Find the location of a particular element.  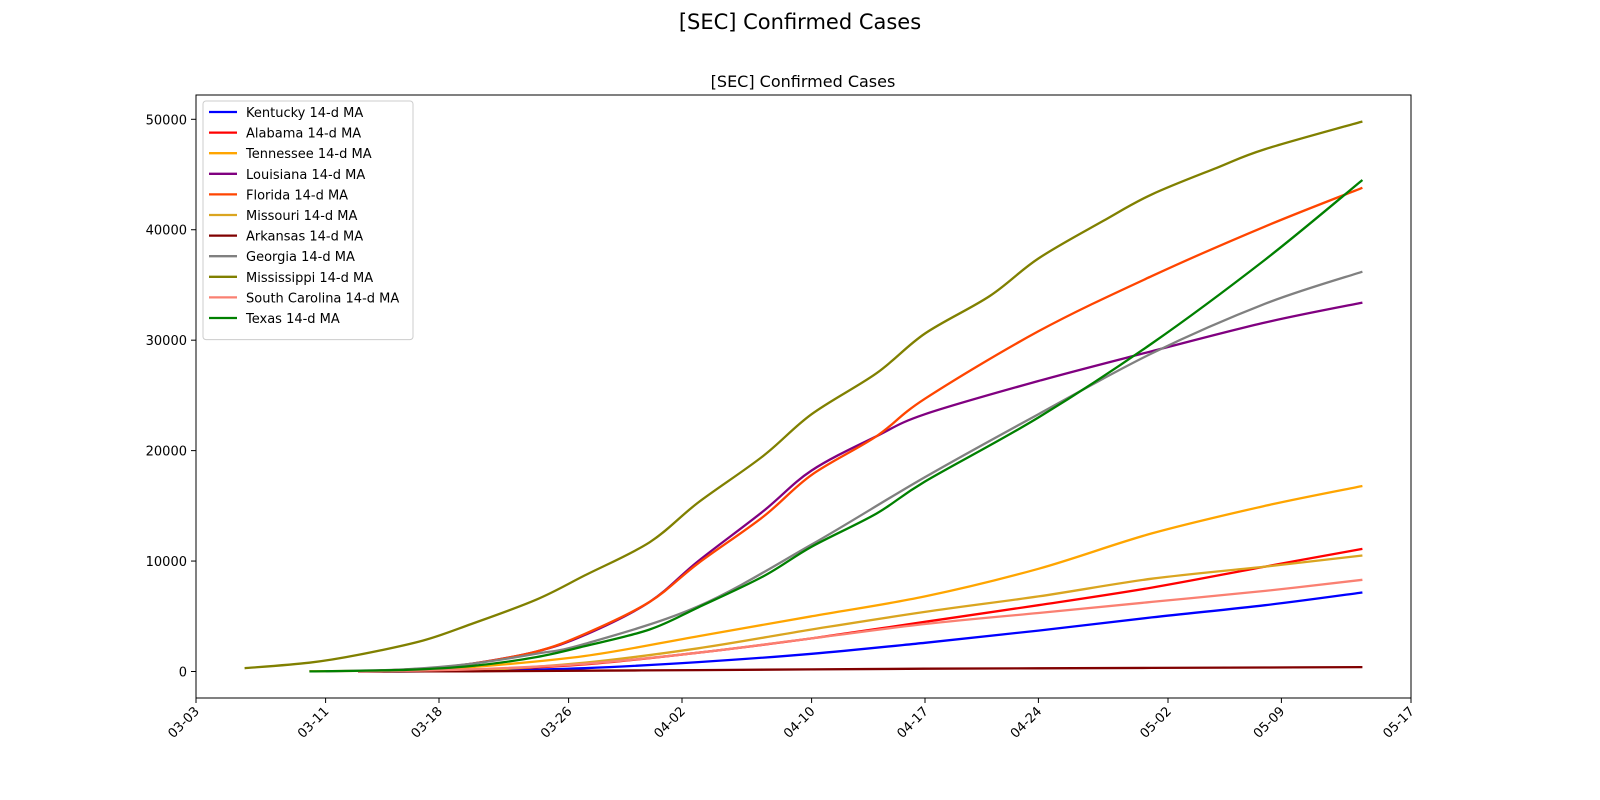

legend-label: Tennessee 14-d MA is located at coordinates (308, 154).